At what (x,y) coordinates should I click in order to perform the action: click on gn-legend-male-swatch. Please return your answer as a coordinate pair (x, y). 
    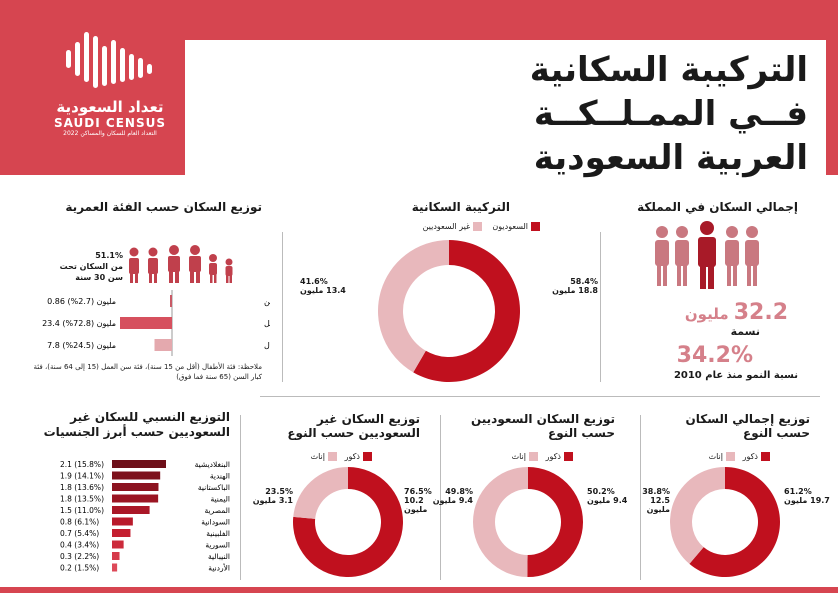
    Looking at the image, I should click on (367, 456).